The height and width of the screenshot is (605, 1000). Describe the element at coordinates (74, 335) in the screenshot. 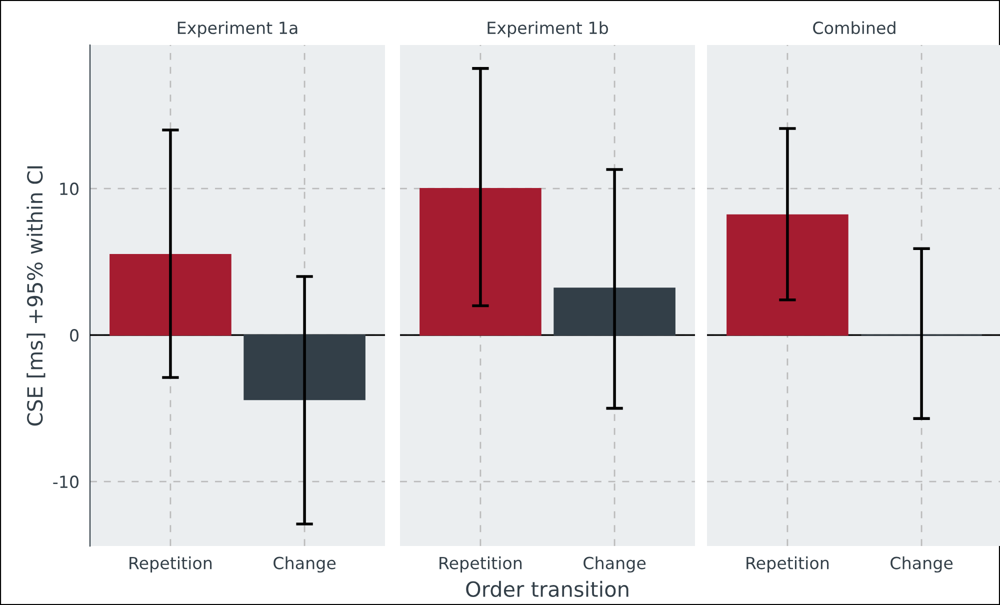

I see `y-tick-label: 0` at that location.